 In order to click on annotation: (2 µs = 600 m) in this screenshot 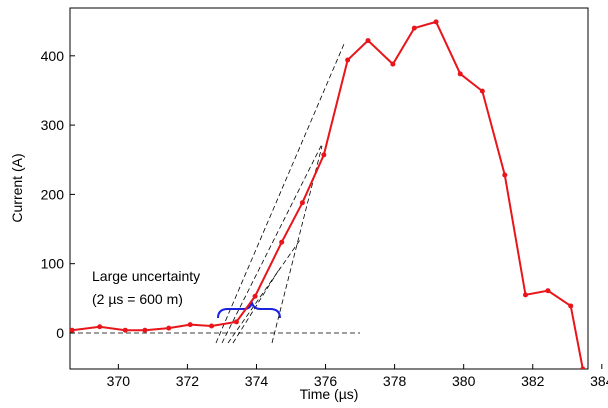, I will do `click(137, 299)`.